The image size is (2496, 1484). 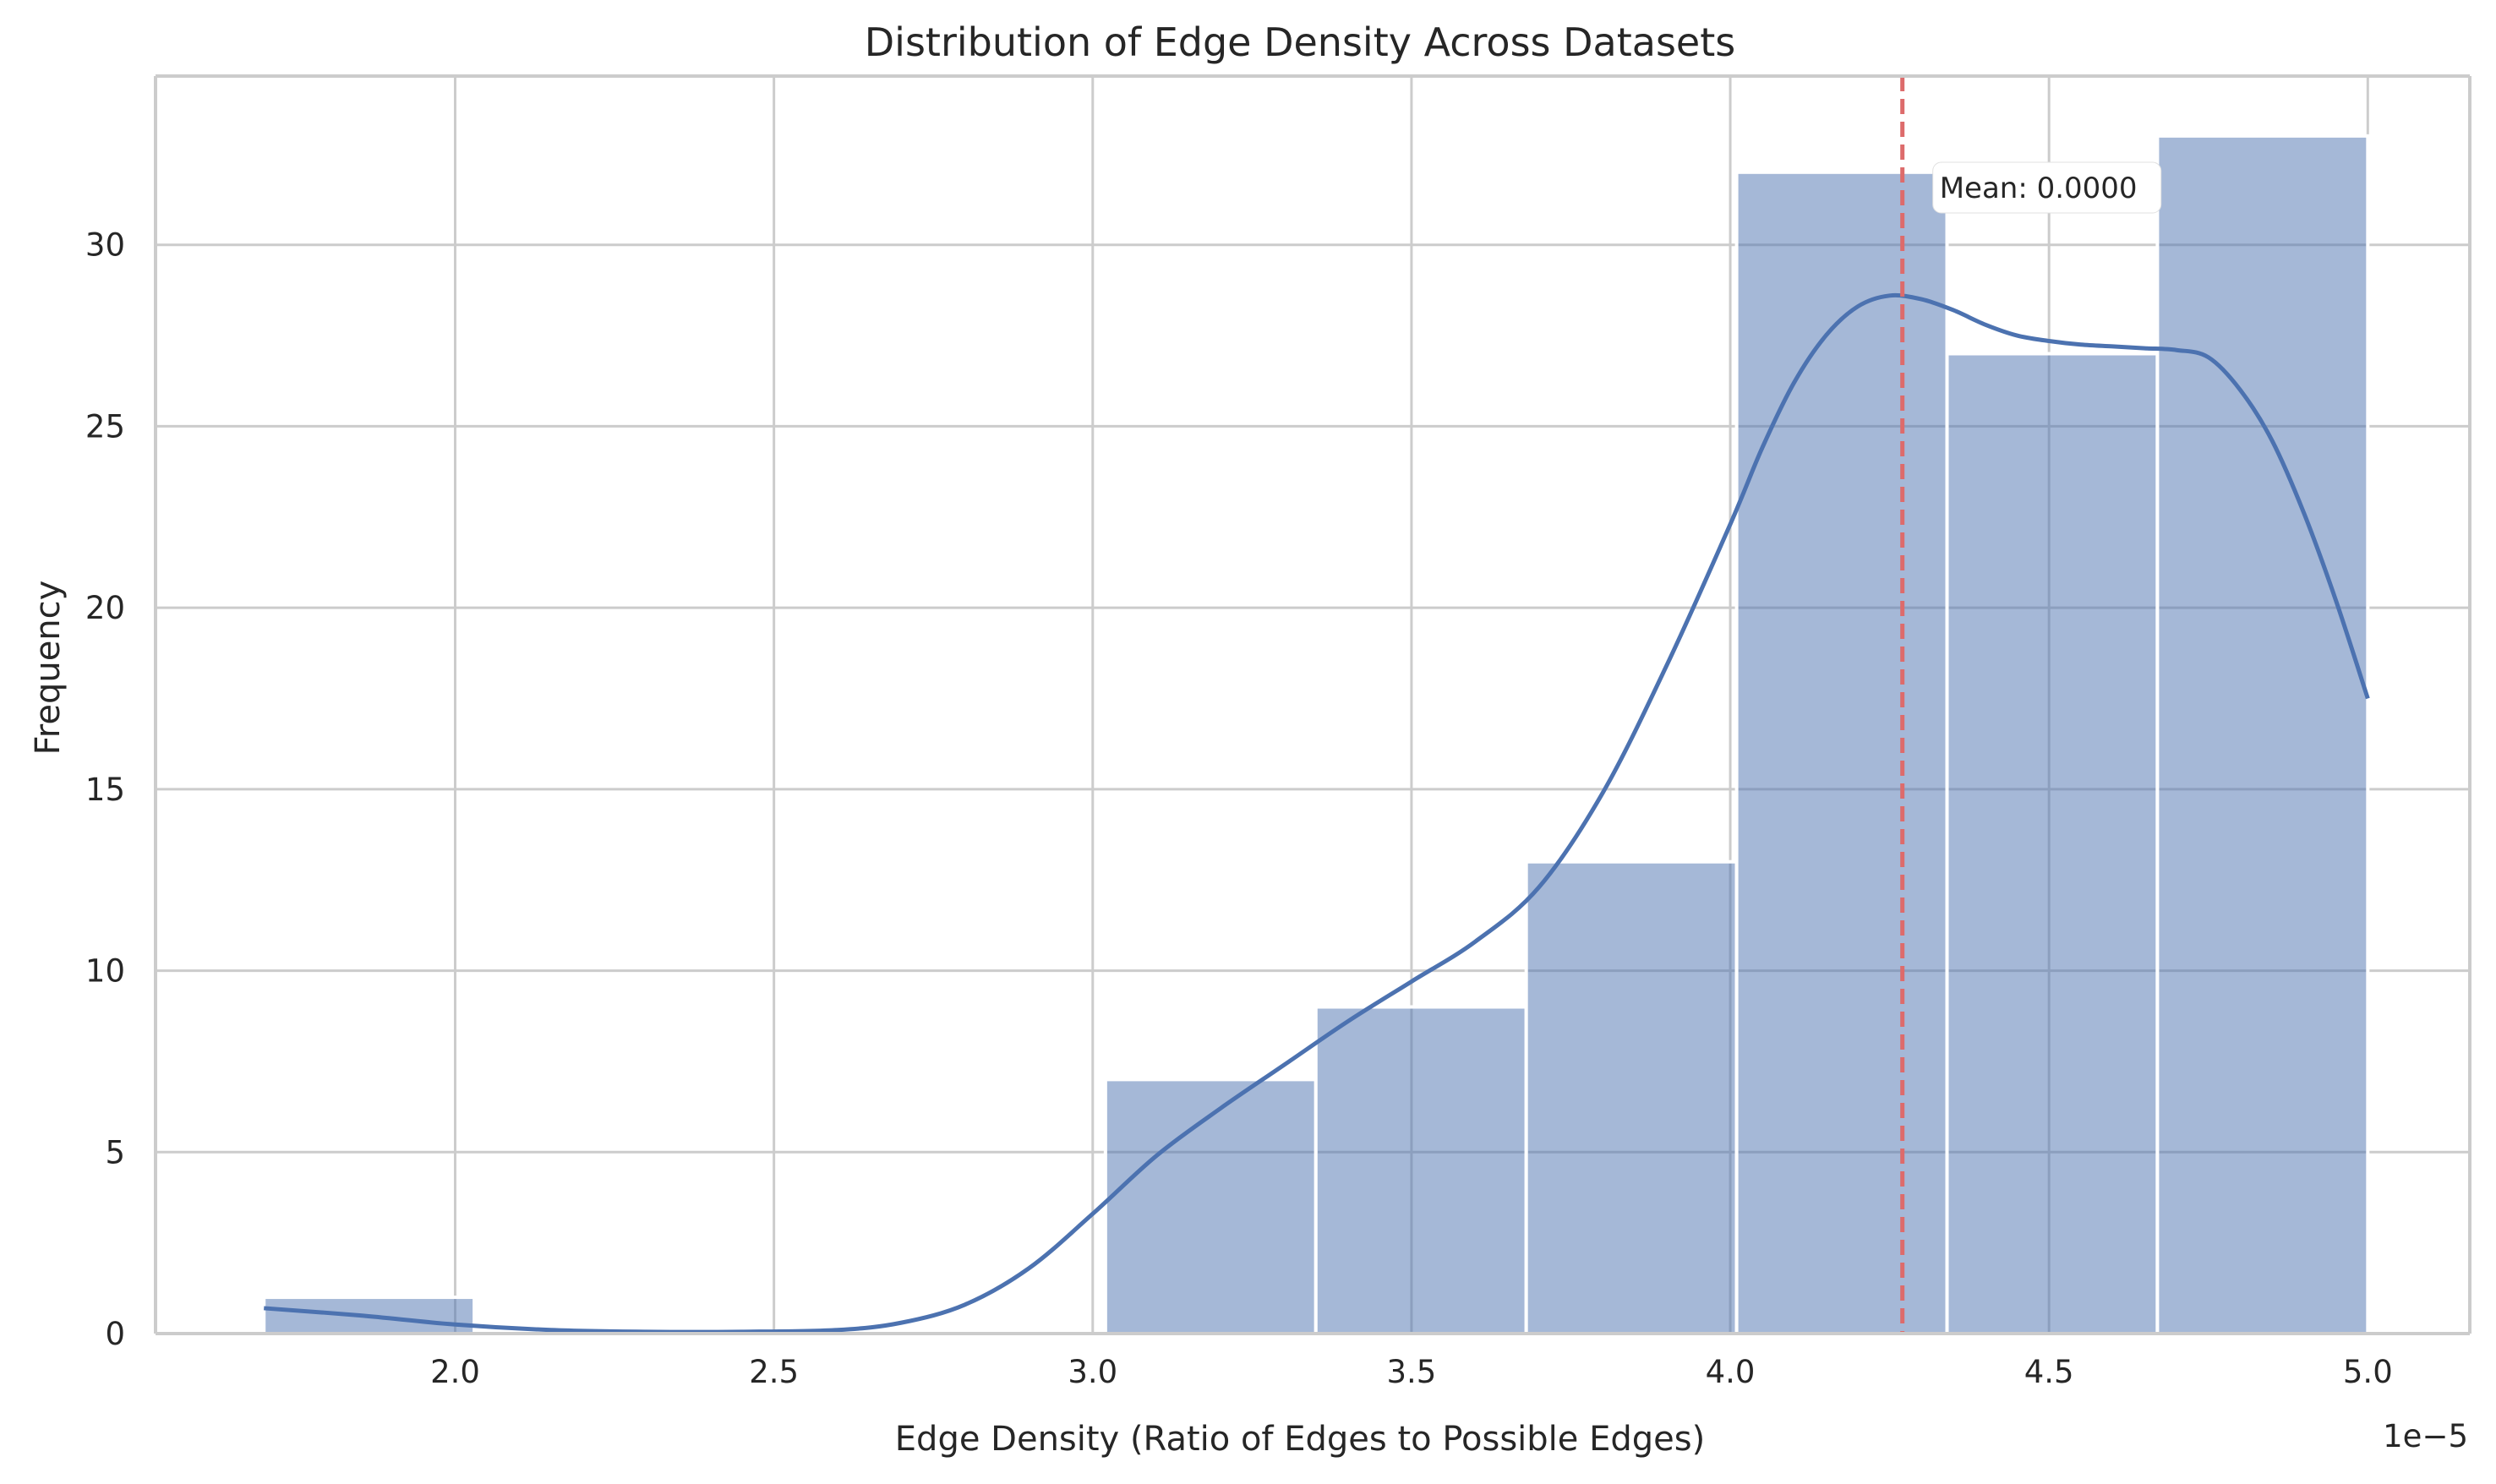 I want to click on y-tick-label: 10, so click(x=105, y=971).